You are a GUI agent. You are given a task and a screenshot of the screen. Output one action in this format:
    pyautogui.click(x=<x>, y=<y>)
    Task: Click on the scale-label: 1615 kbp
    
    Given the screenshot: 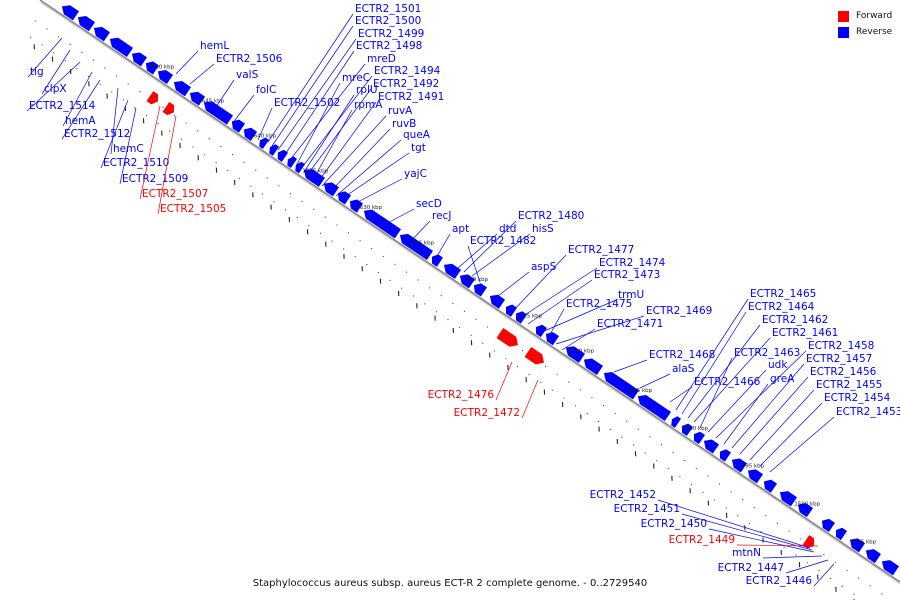 What is the action you would take?
    pyautogui.click(x=529, y=316)
    